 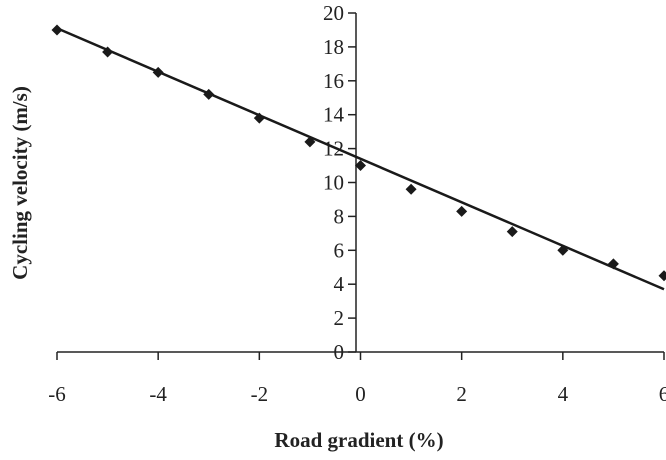 What do you see at coordinates (360, 356) in the screenshot?
I see `x-ticks` at bounding box center [360, 356].